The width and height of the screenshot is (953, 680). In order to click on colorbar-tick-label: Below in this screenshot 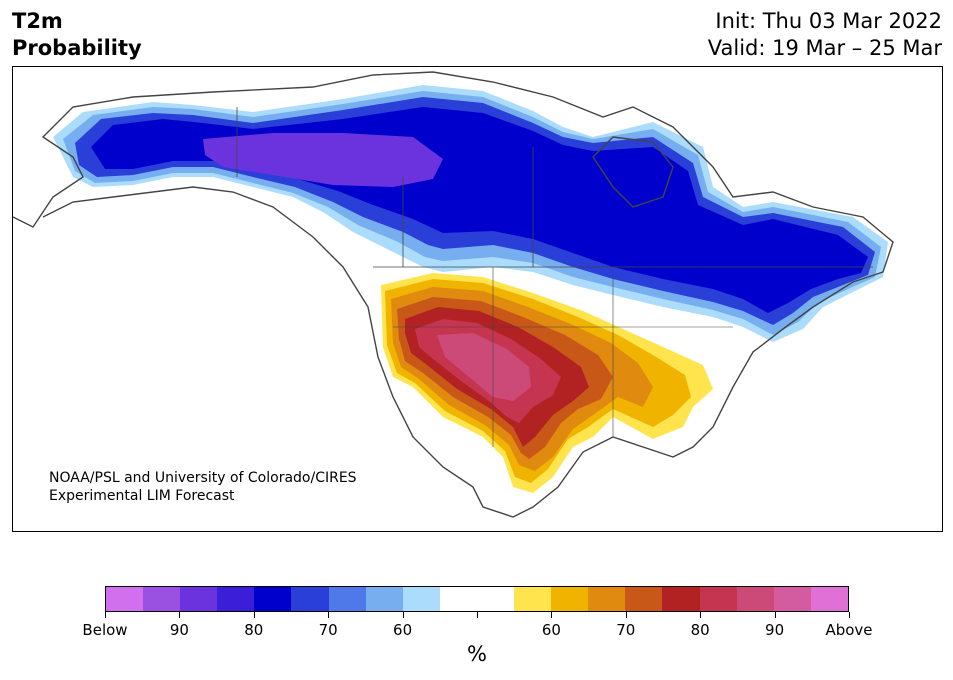, I will do `click(105, 630)`.